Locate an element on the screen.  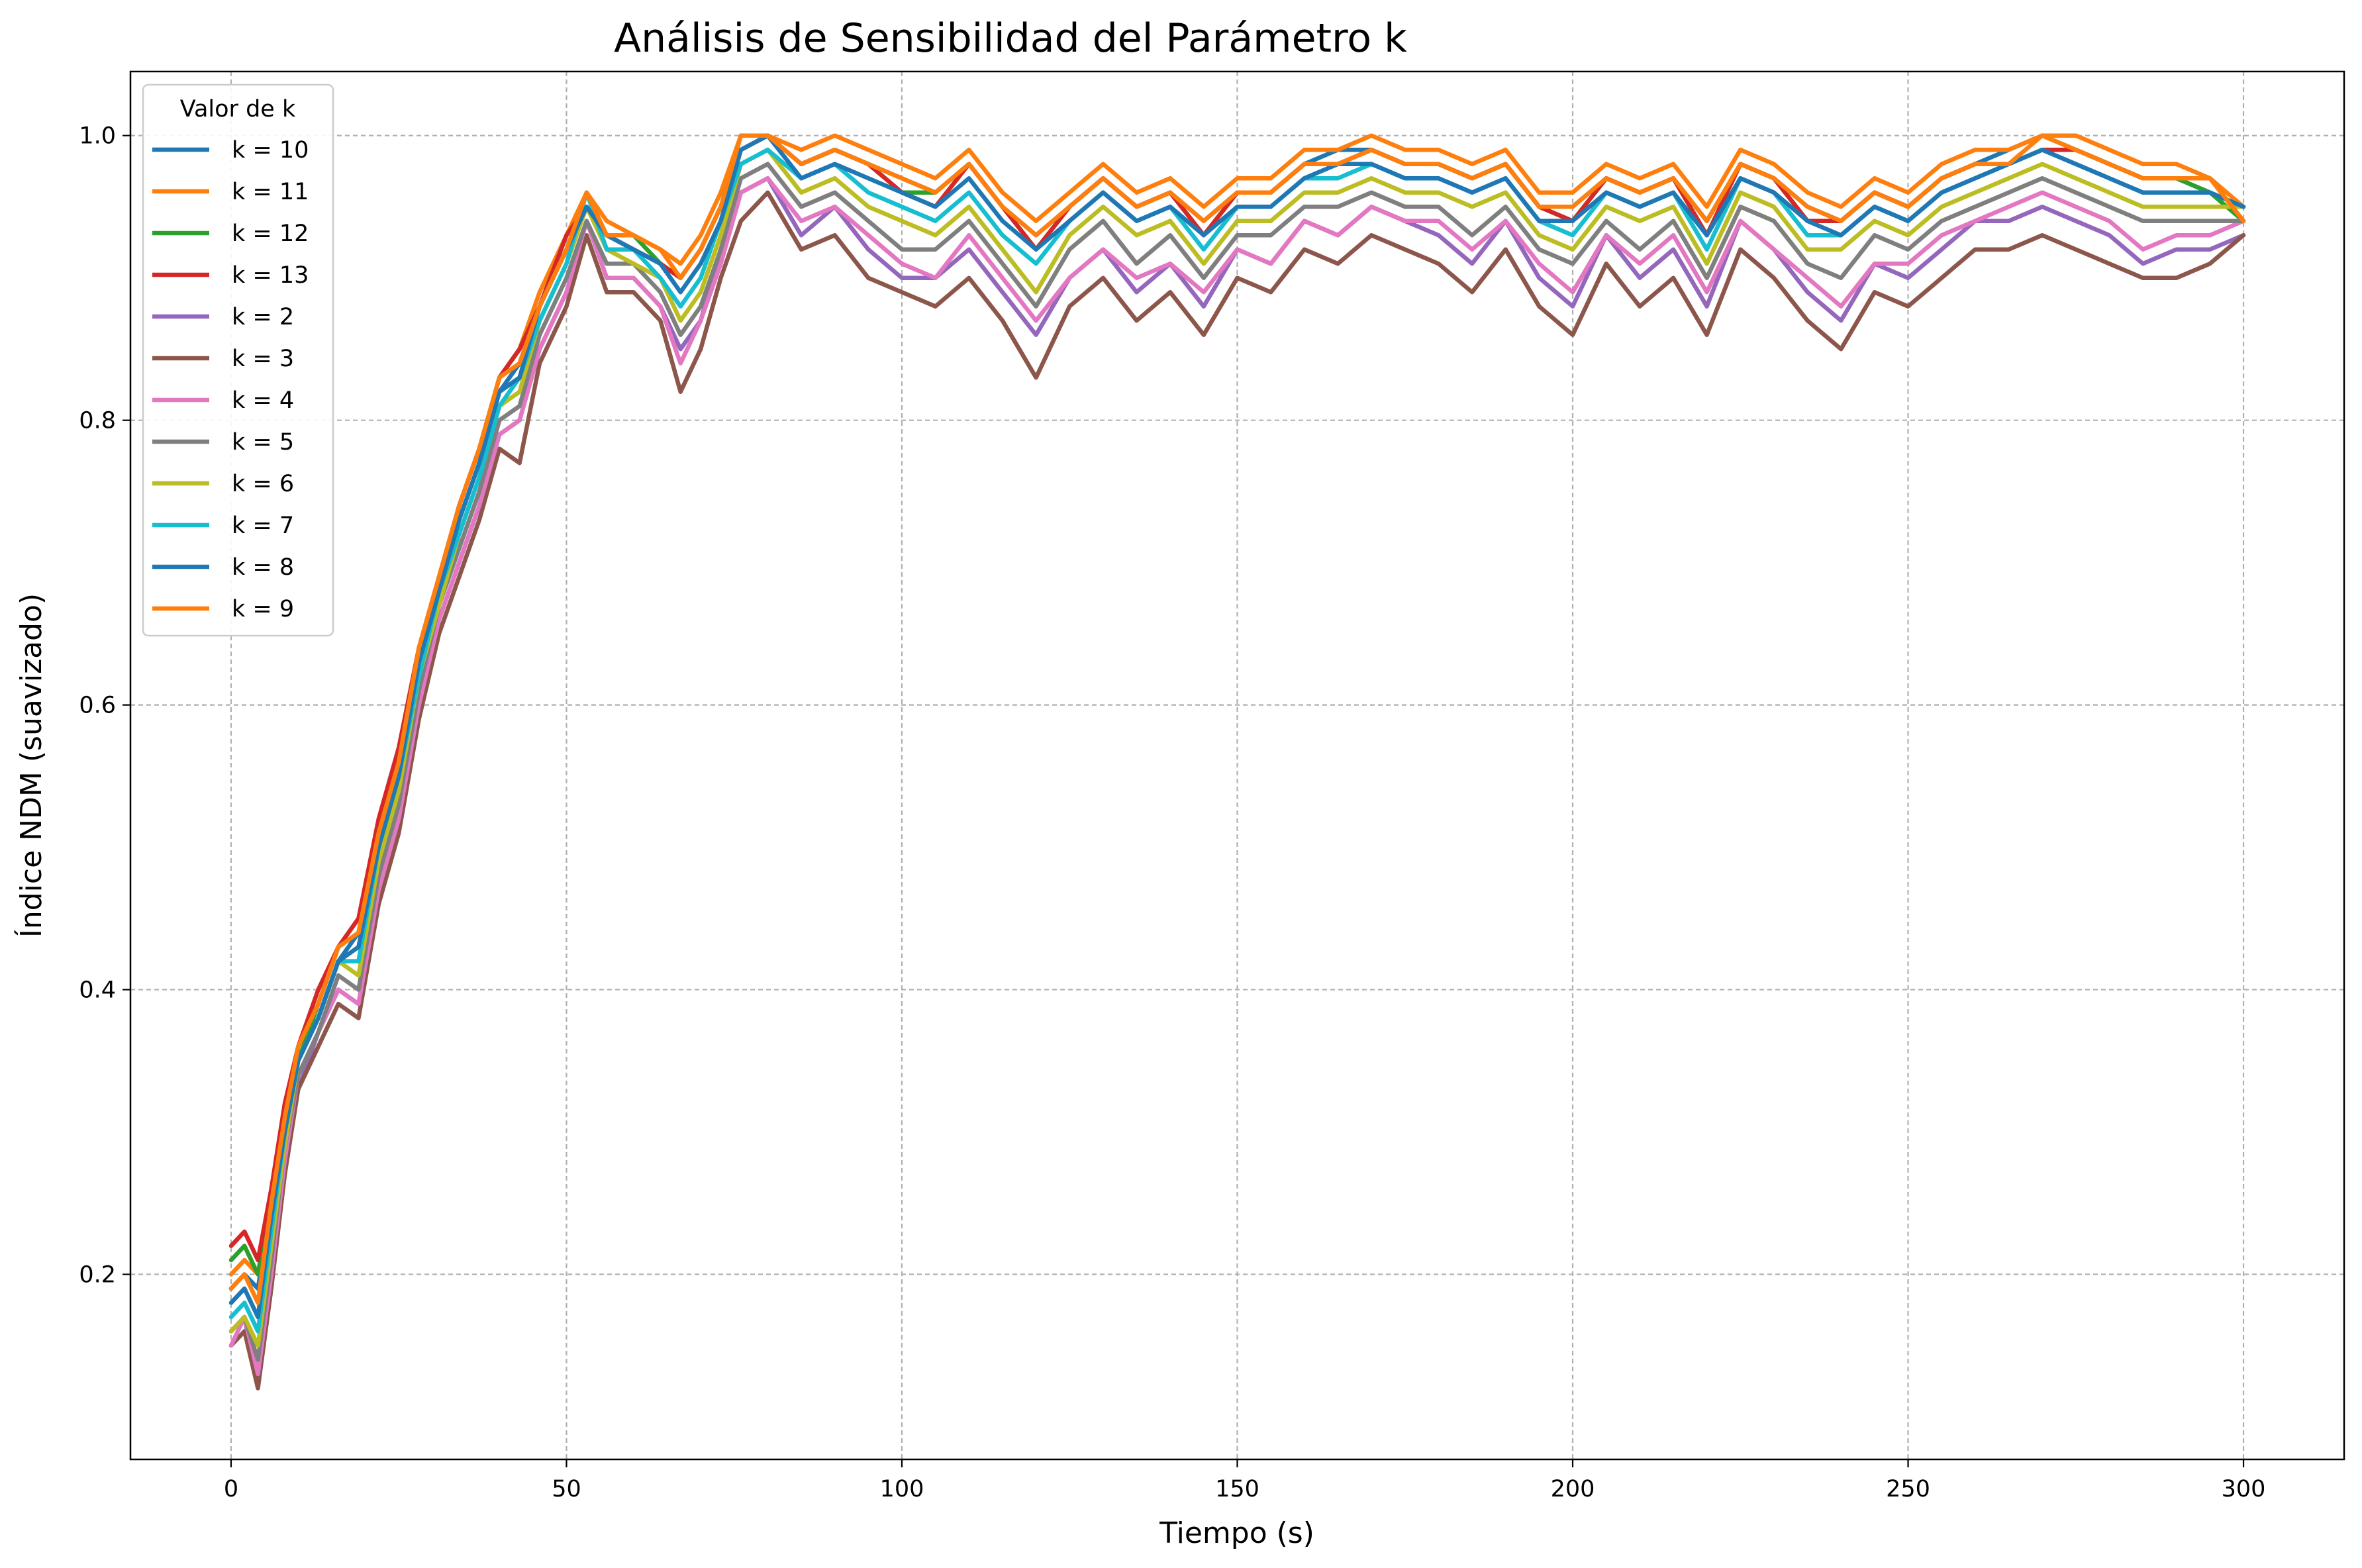
legend-box is located at coordinates (238, 360).